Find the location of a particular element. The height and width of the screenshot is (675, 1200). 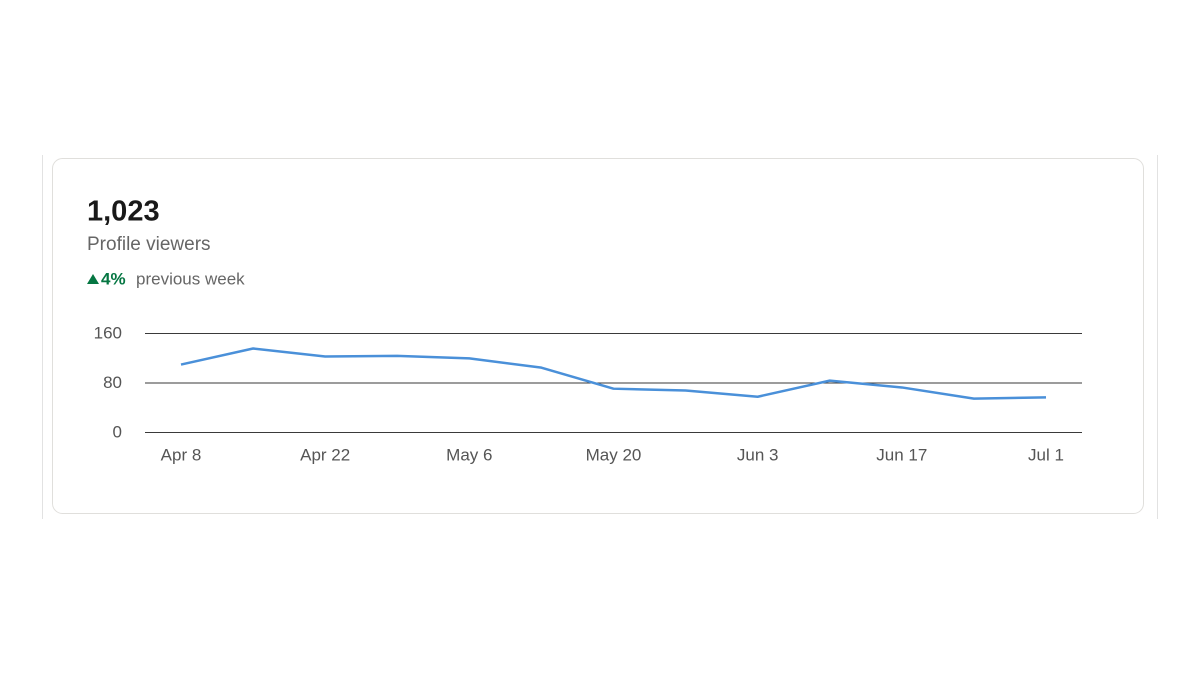

stat-value: 1,023 is located at coordinates (123, 212).